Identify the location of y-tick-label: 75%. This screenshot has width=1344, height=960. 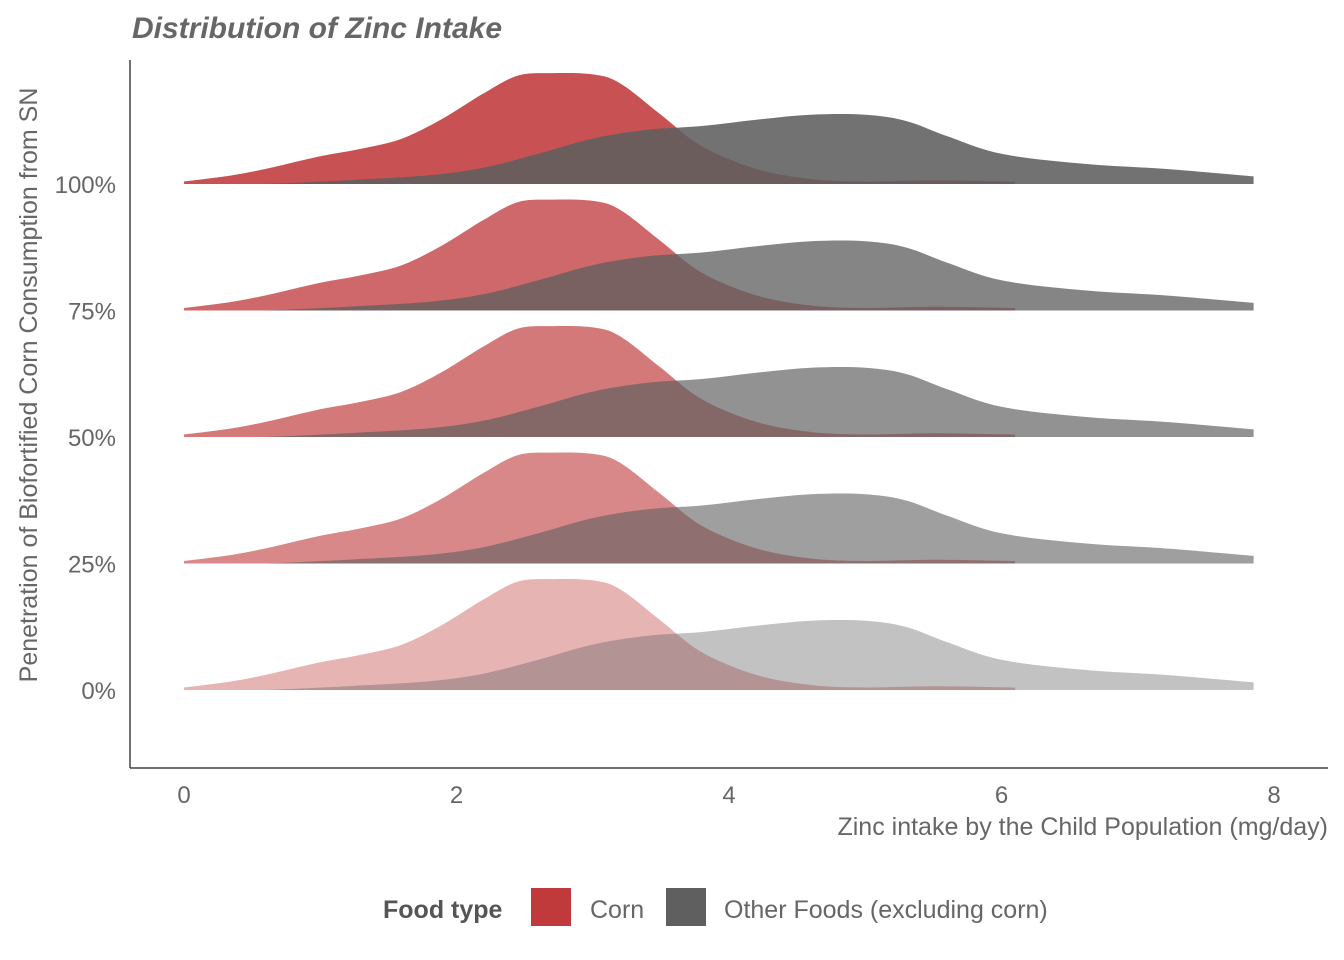
(92, 312).